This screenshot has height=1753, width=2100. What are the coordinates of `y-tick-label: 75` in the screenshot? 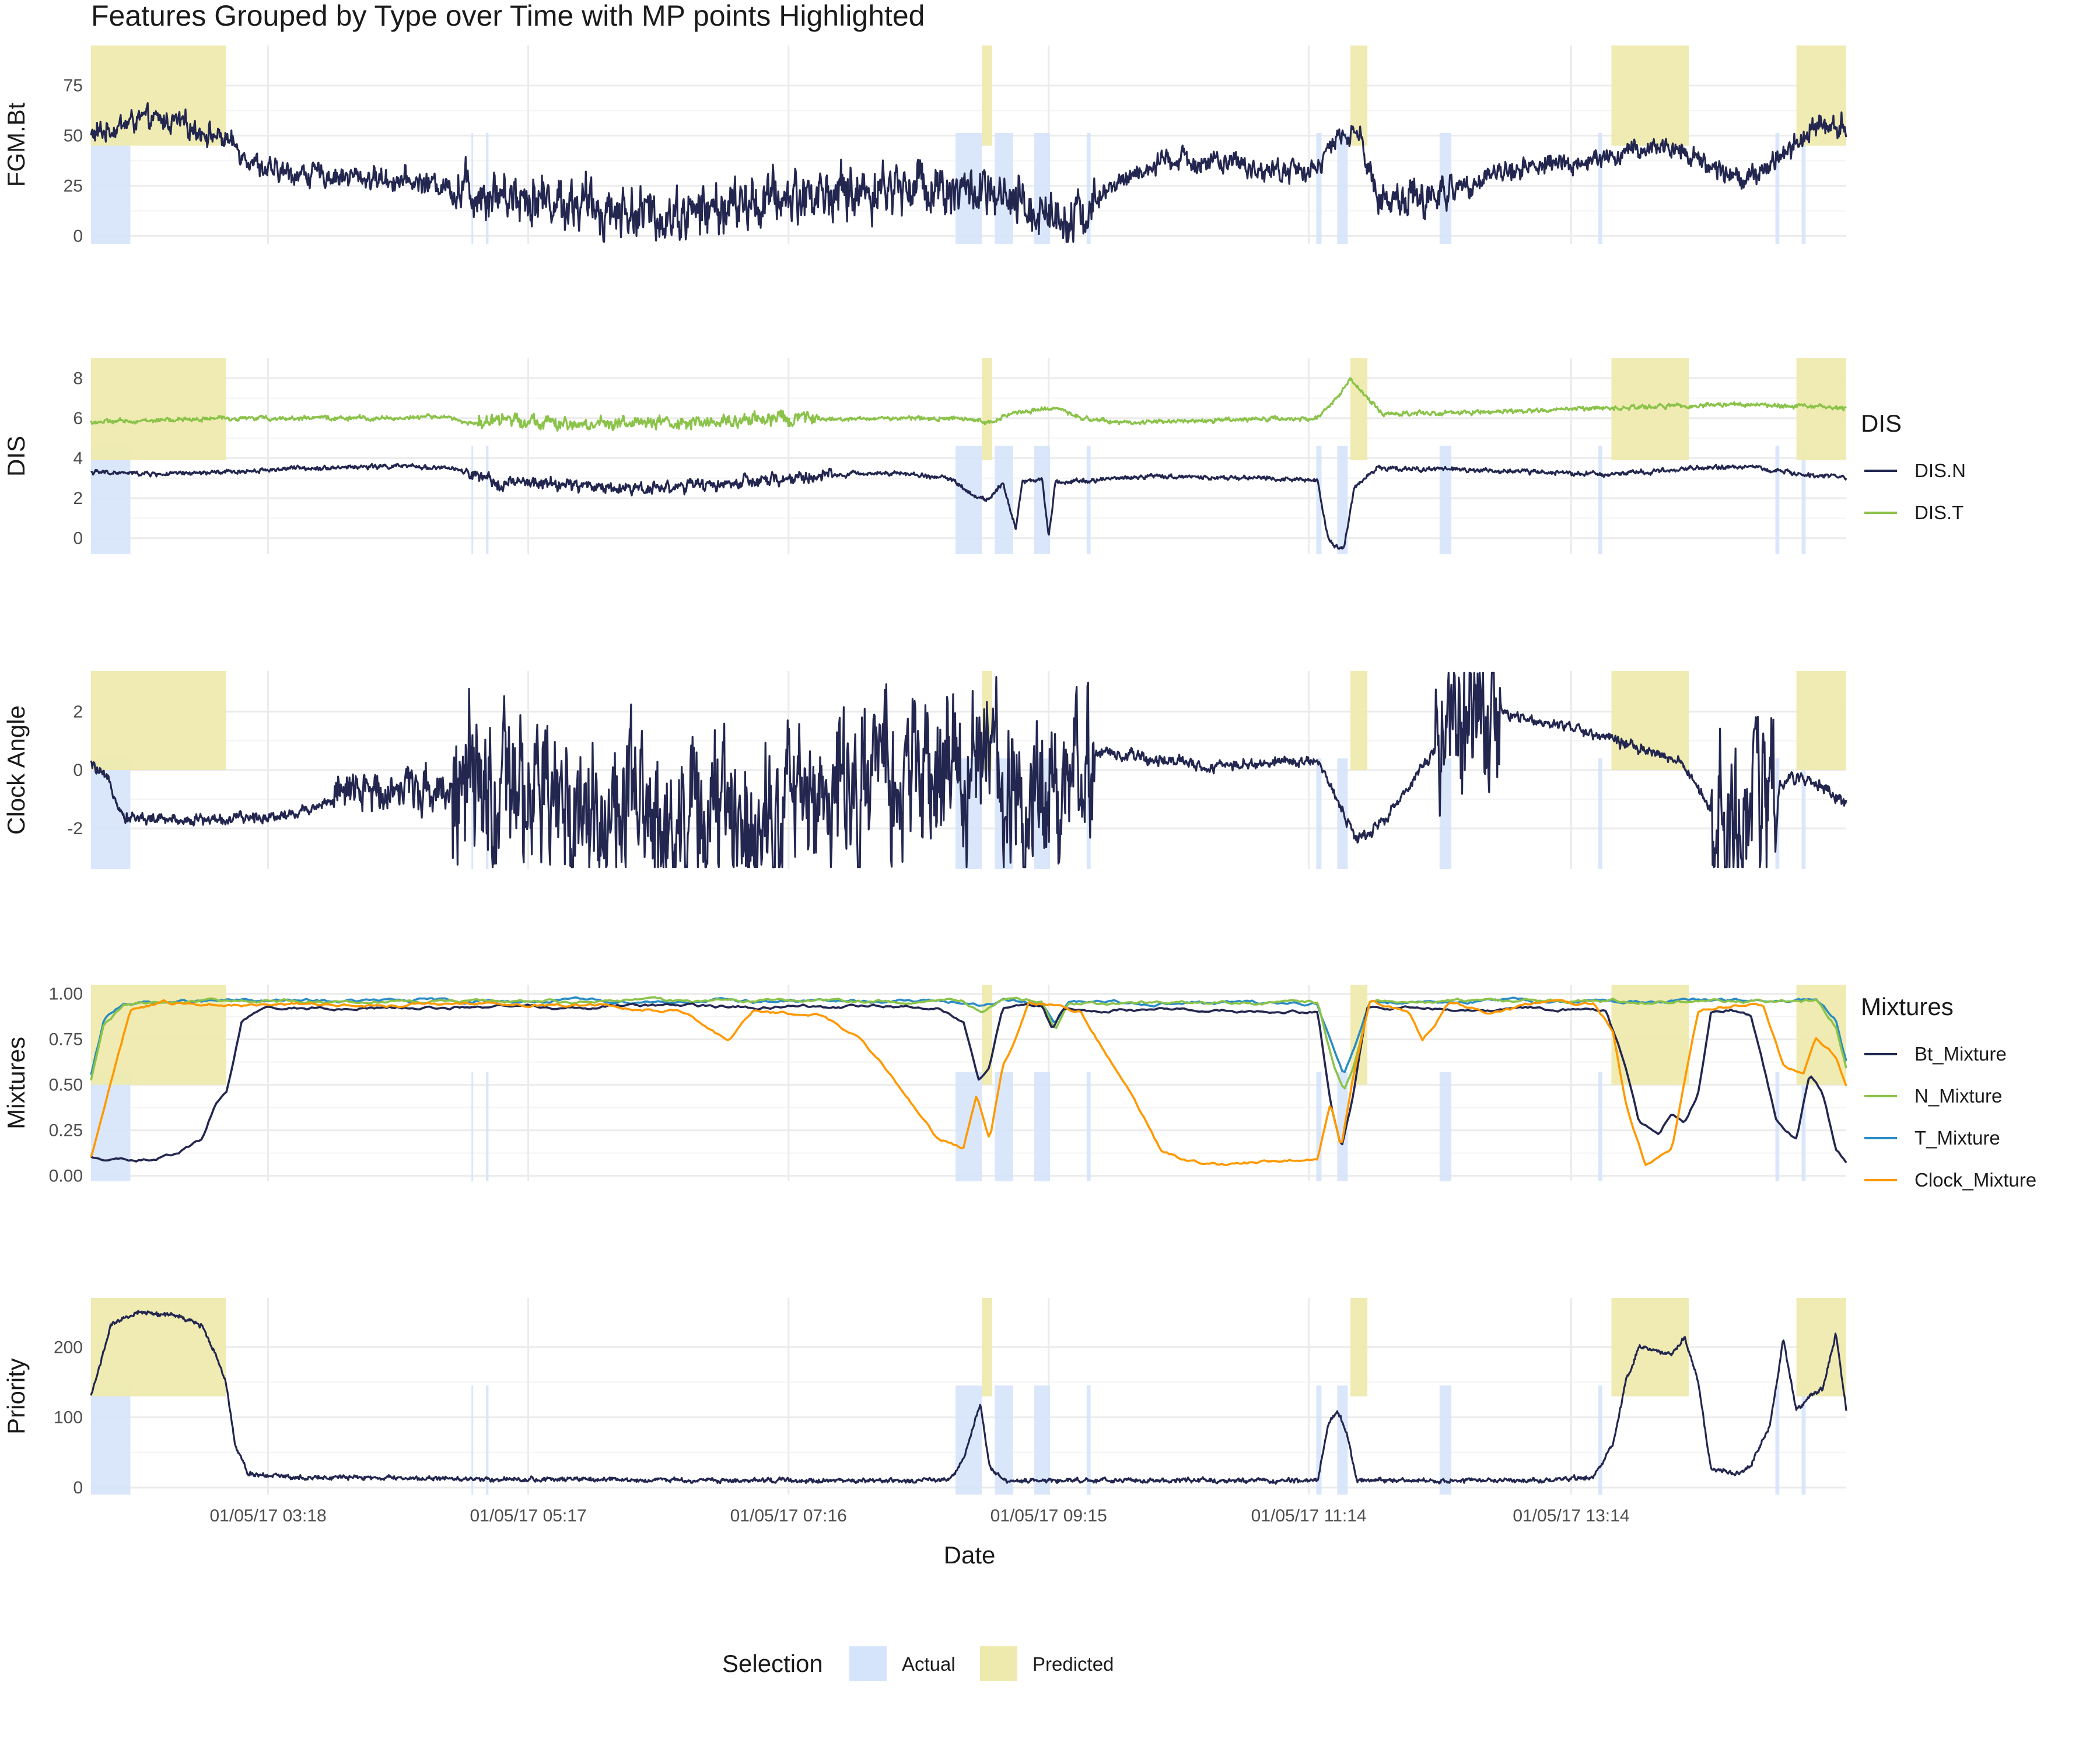 It's located at (73, 86).